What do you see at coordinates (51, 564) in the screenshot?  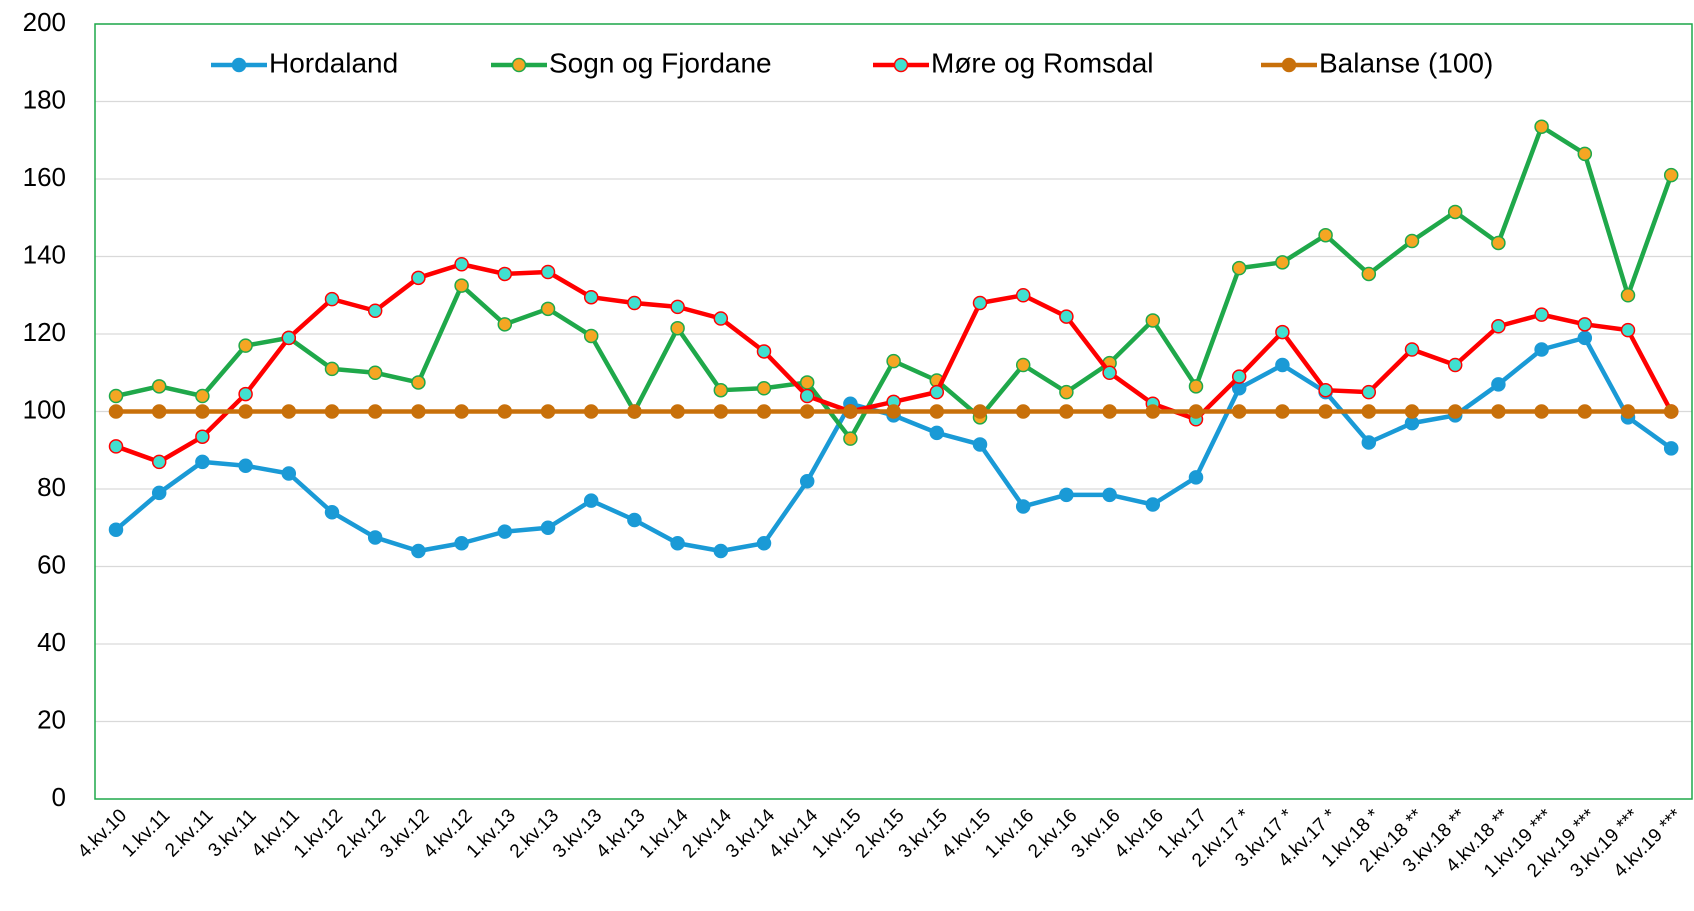 I see `y-tick-label: 60` at bounding box center [51, 564].